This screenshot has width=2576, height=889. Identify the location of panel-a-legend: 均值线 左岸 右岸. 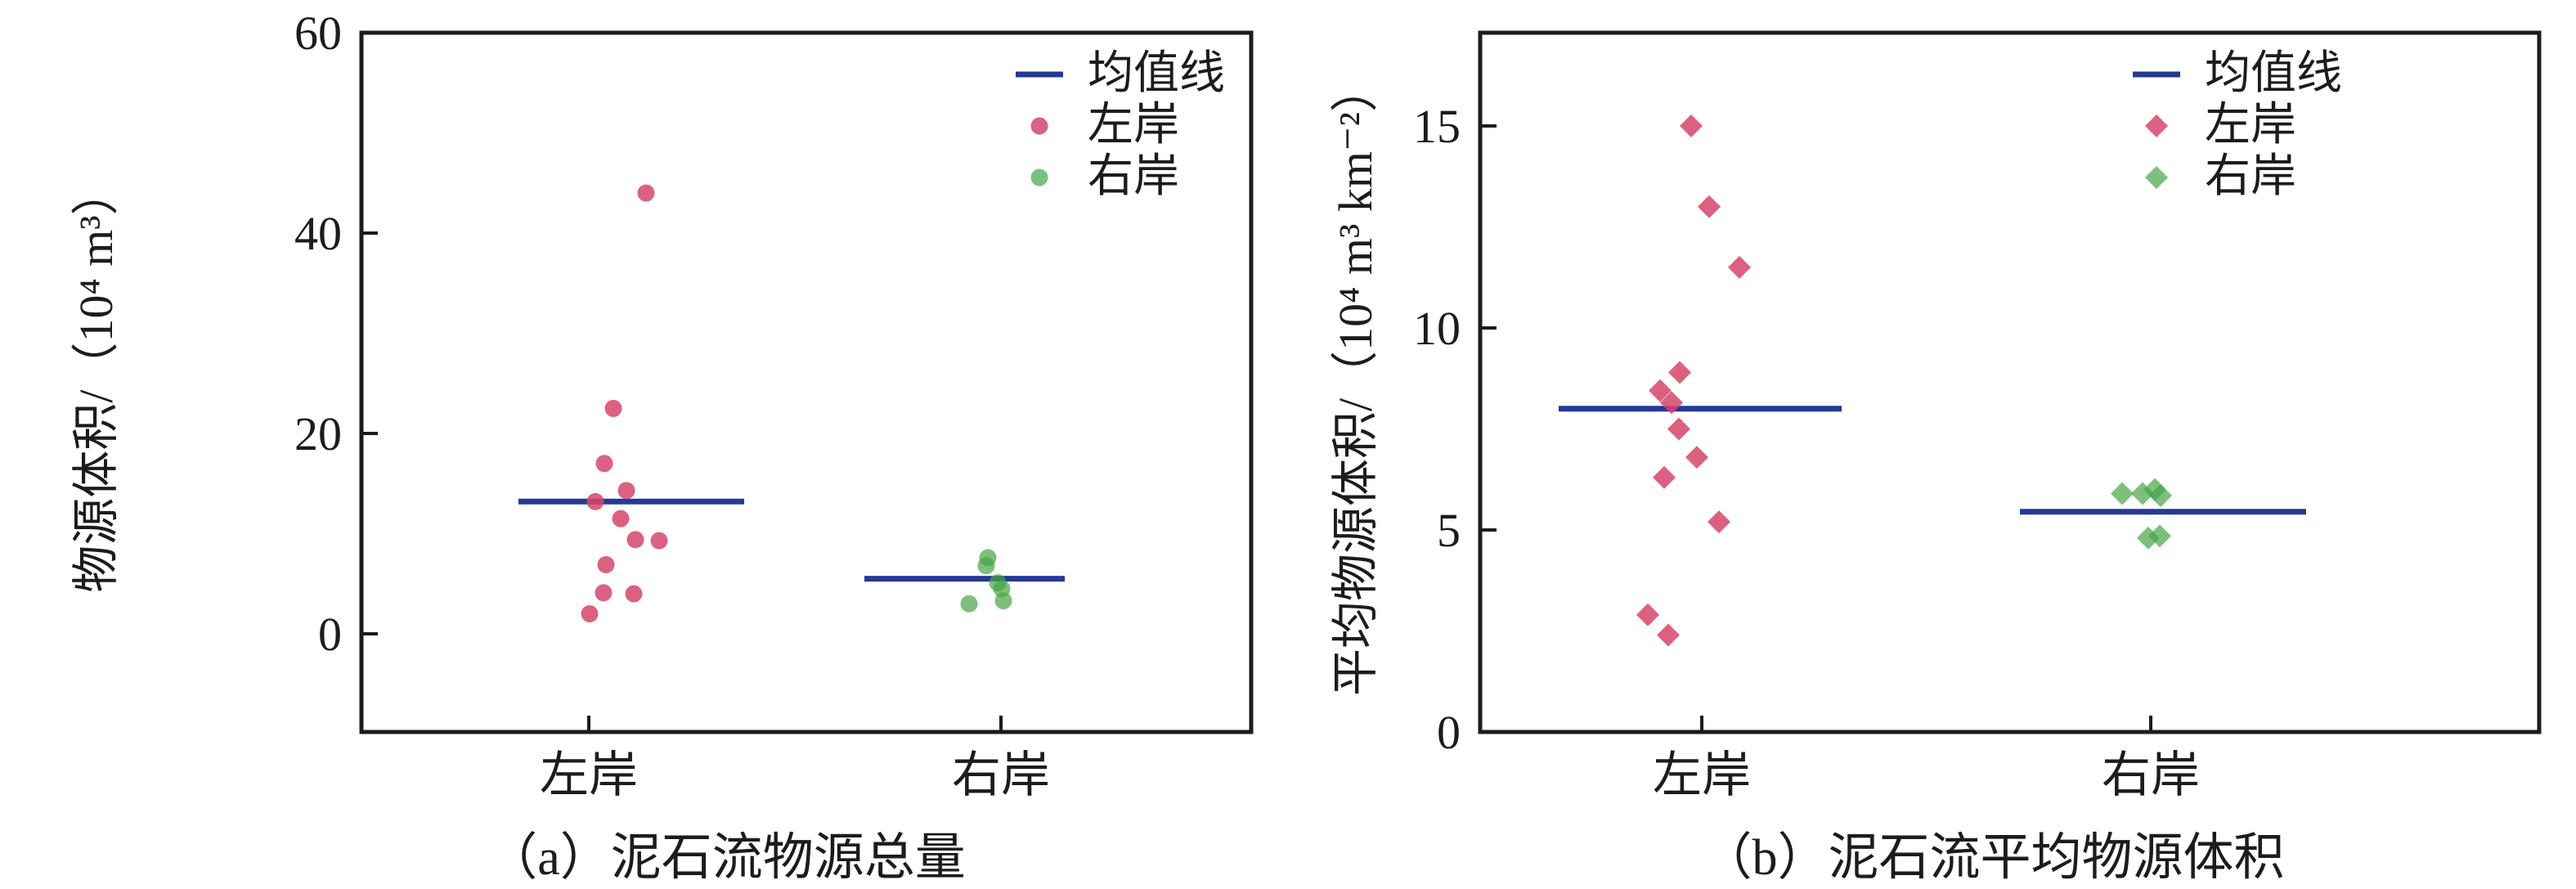
(1120, 125).